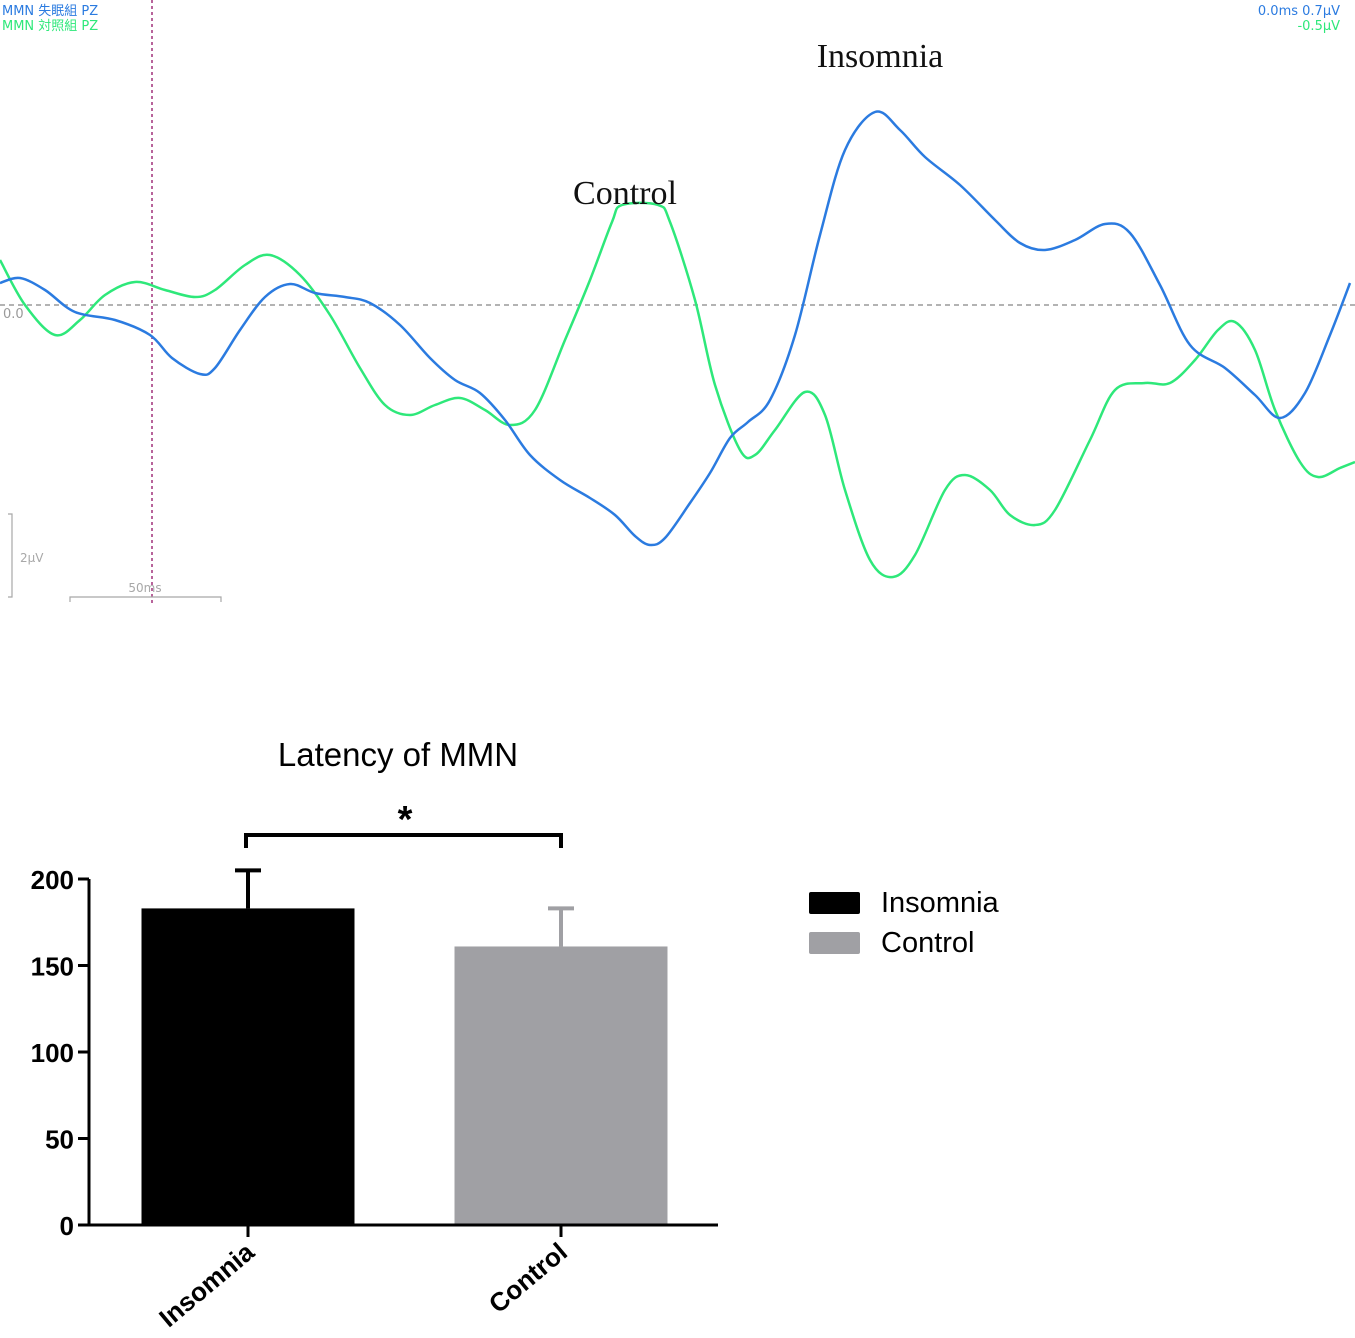 This screenshot has height=1338, width=1355. What do you see at coordinates (904, 923) in the screenshot?
I see `legend: Insomnia Control` at bounding box center [904, 923].